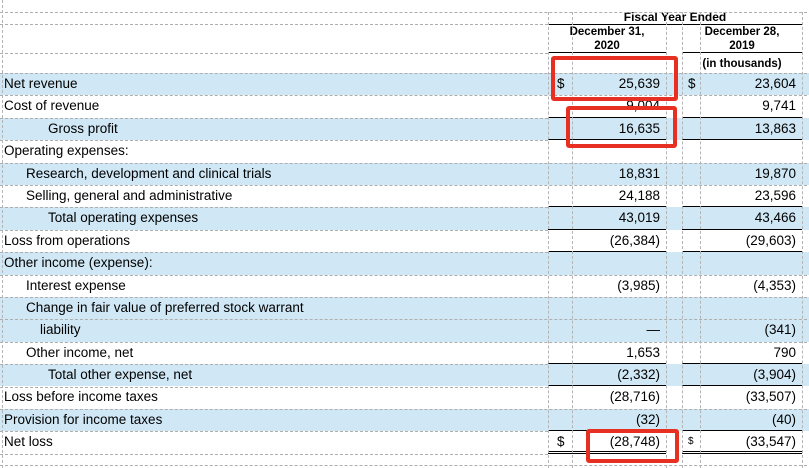 This screenshot has width=809, height=468. Describe the element at coordinates (780, 330) in the screenshot. I see `value-2019: (341)` at that location.